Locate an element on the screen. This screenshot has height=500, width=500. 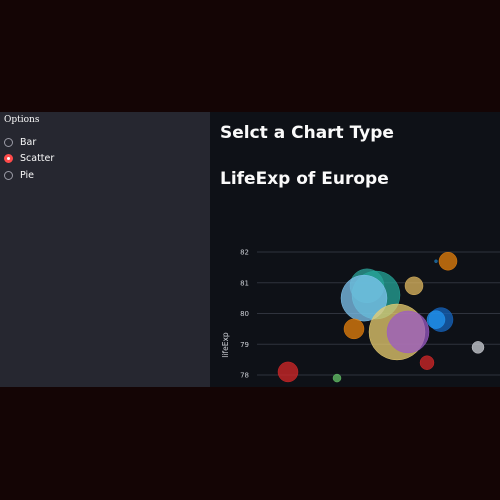
chart-heading: LifeExp of Europe is located at coordinates (304, 179).